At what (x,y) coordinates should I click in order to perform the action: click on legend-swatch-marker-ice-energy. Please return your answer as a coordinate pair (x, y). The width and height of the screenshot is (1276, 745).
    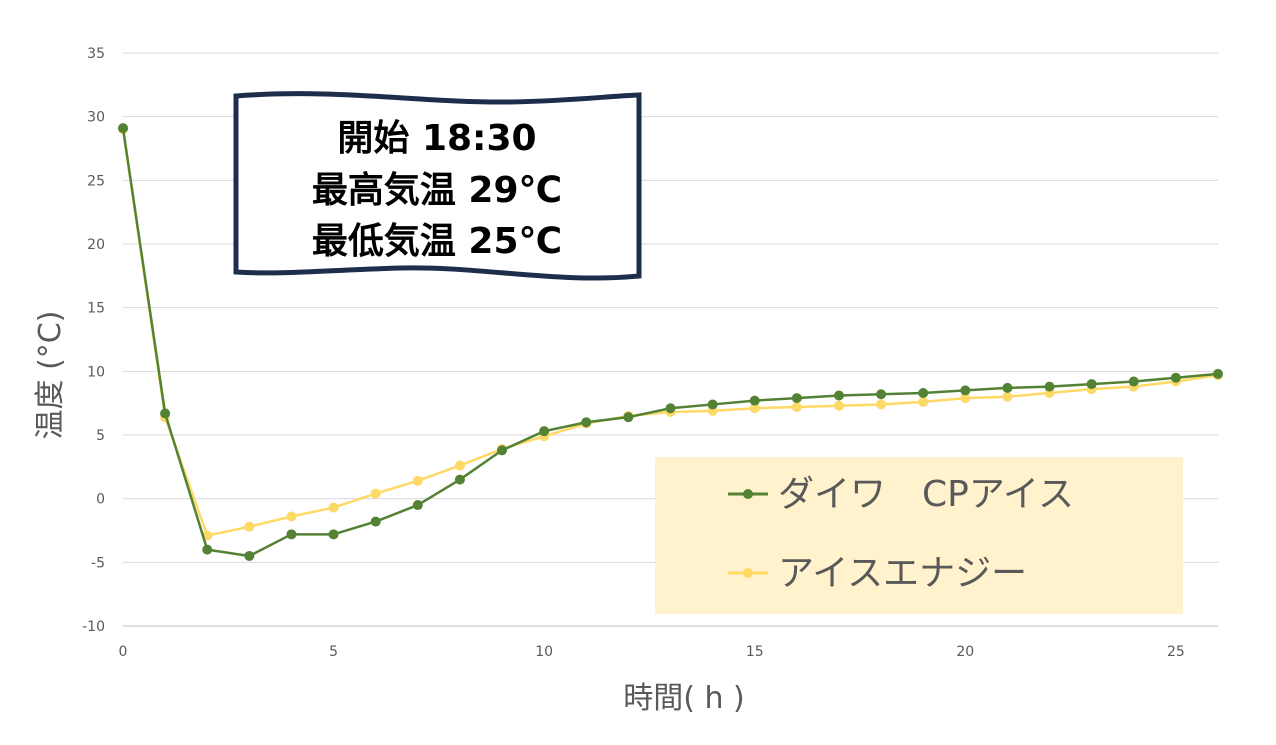
    Looking at the image, I should click on (748, 573).